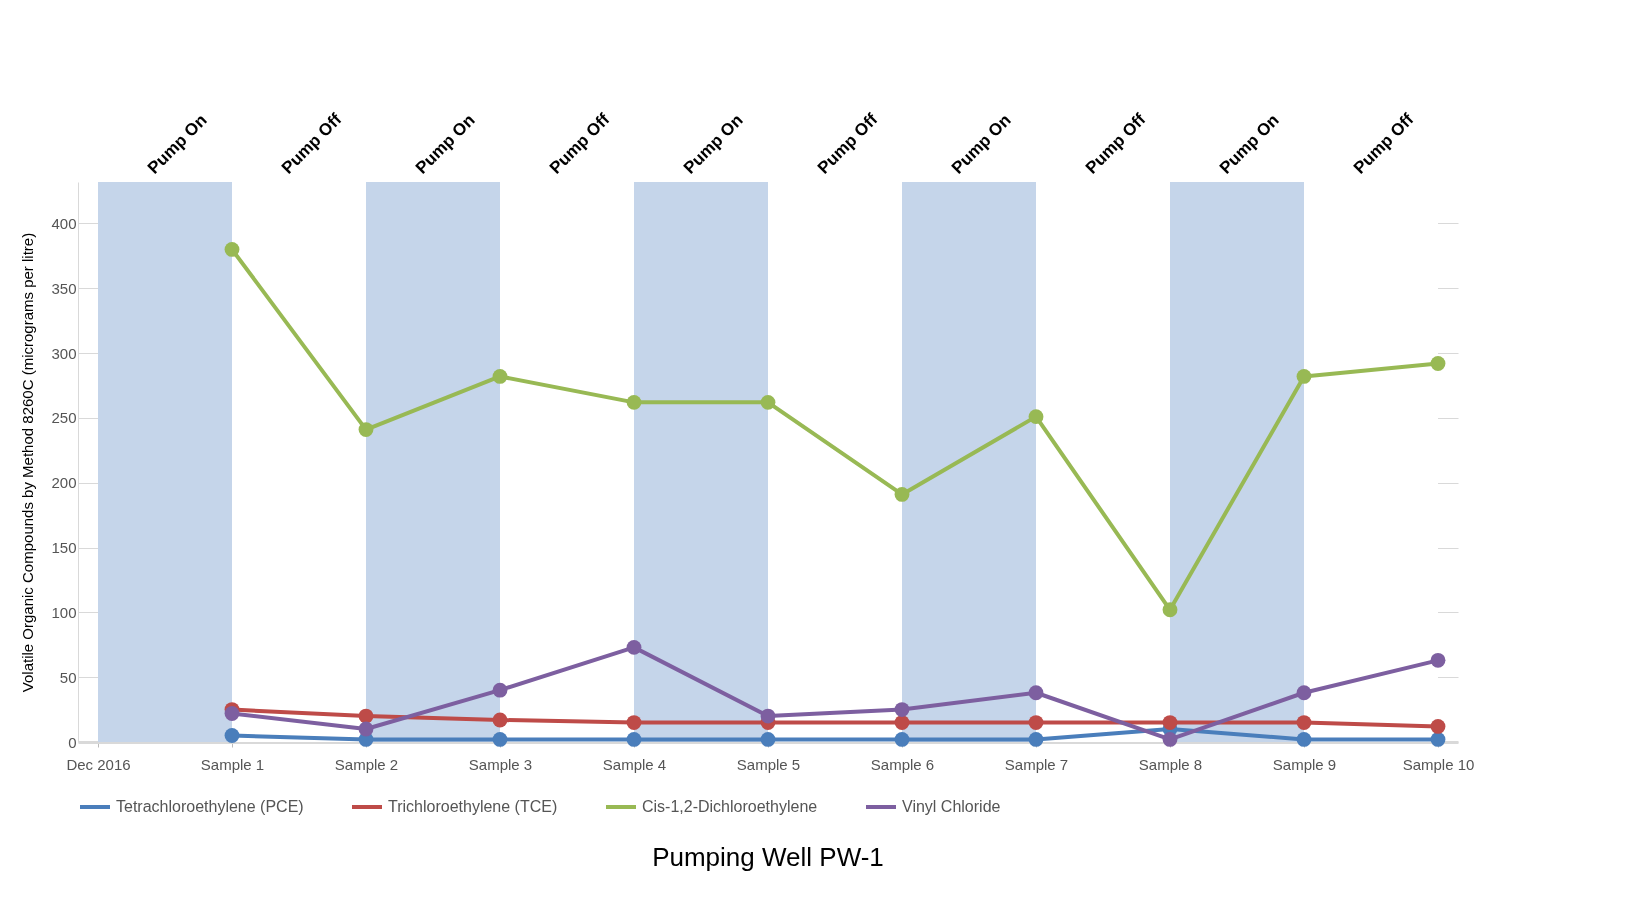 This screenshot has width=1650, height=906. I want to click on x-tick-label: Dec 2016, so click(98, 764).